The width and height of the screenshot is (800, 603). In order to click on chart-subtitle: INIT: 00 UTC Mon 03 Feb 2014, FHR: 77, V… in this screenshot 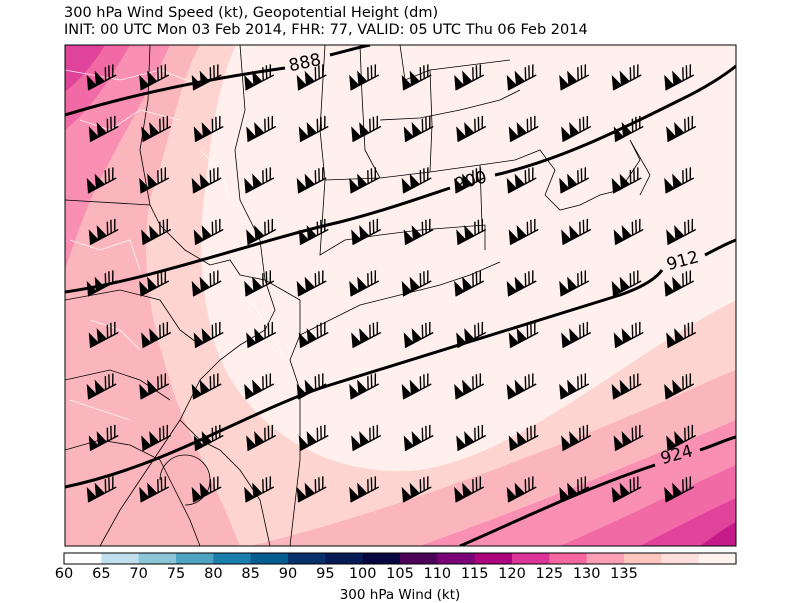, I will do `click(326, 30)`.